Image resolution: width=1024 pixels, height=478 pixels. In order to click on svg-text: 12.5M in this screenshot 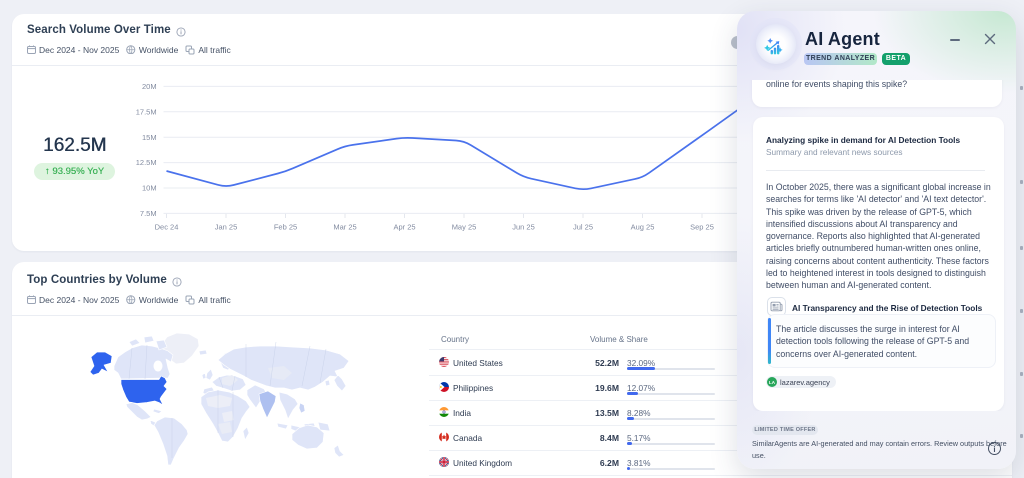, I will do `click(146, 162)`.